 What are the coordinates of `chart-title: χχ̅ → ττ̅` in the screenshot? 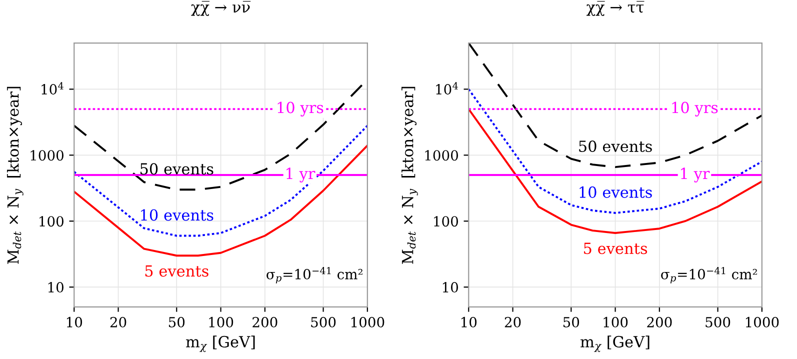 It's located at (615, 8).